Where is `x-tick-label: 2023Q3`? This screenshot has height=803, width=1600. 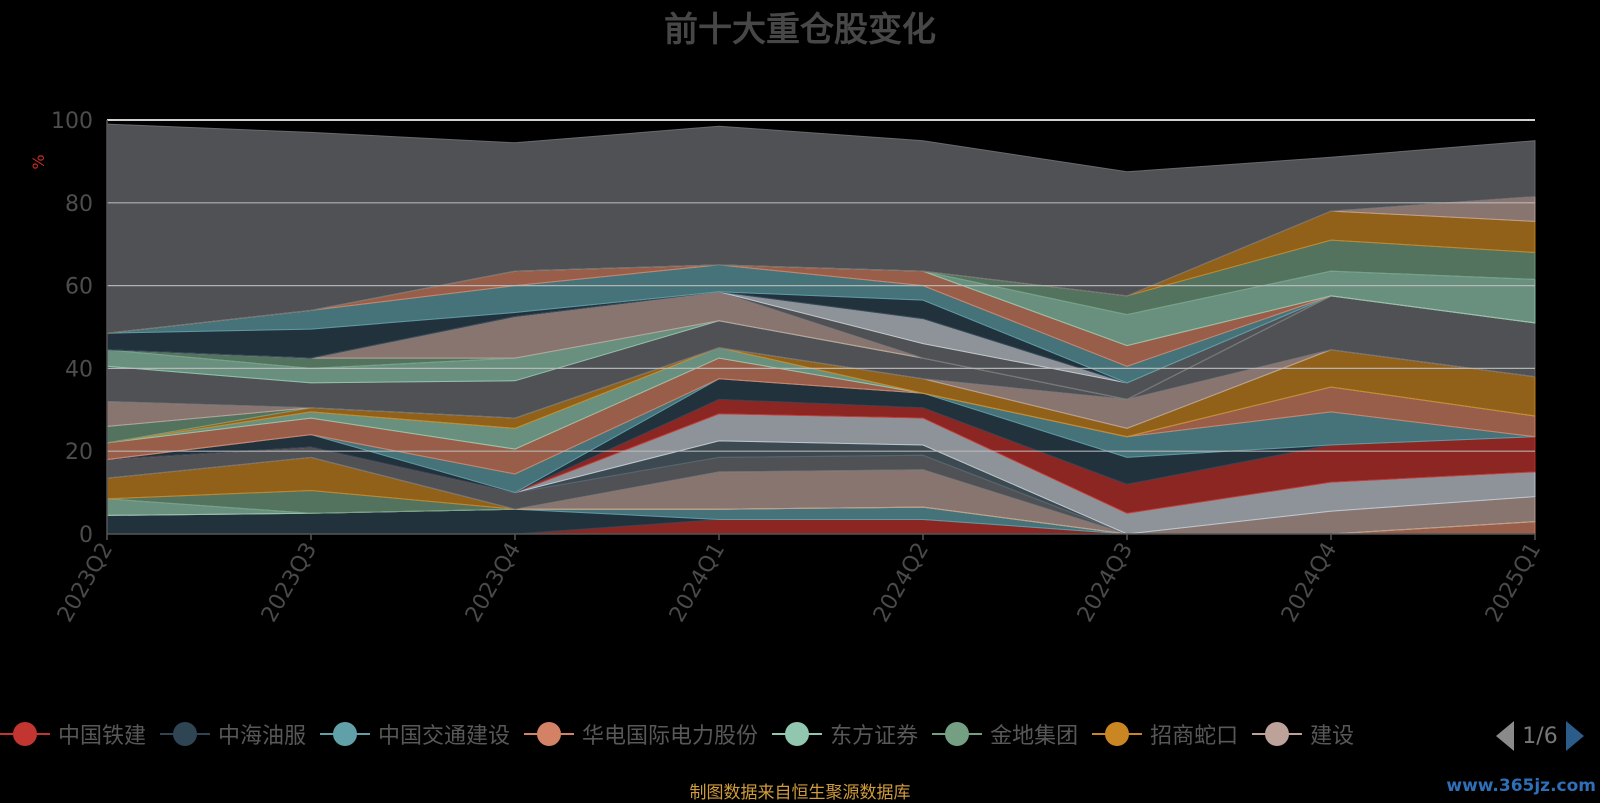 x-tick-label: 2023Q3 is located at coordinates (289, 583).